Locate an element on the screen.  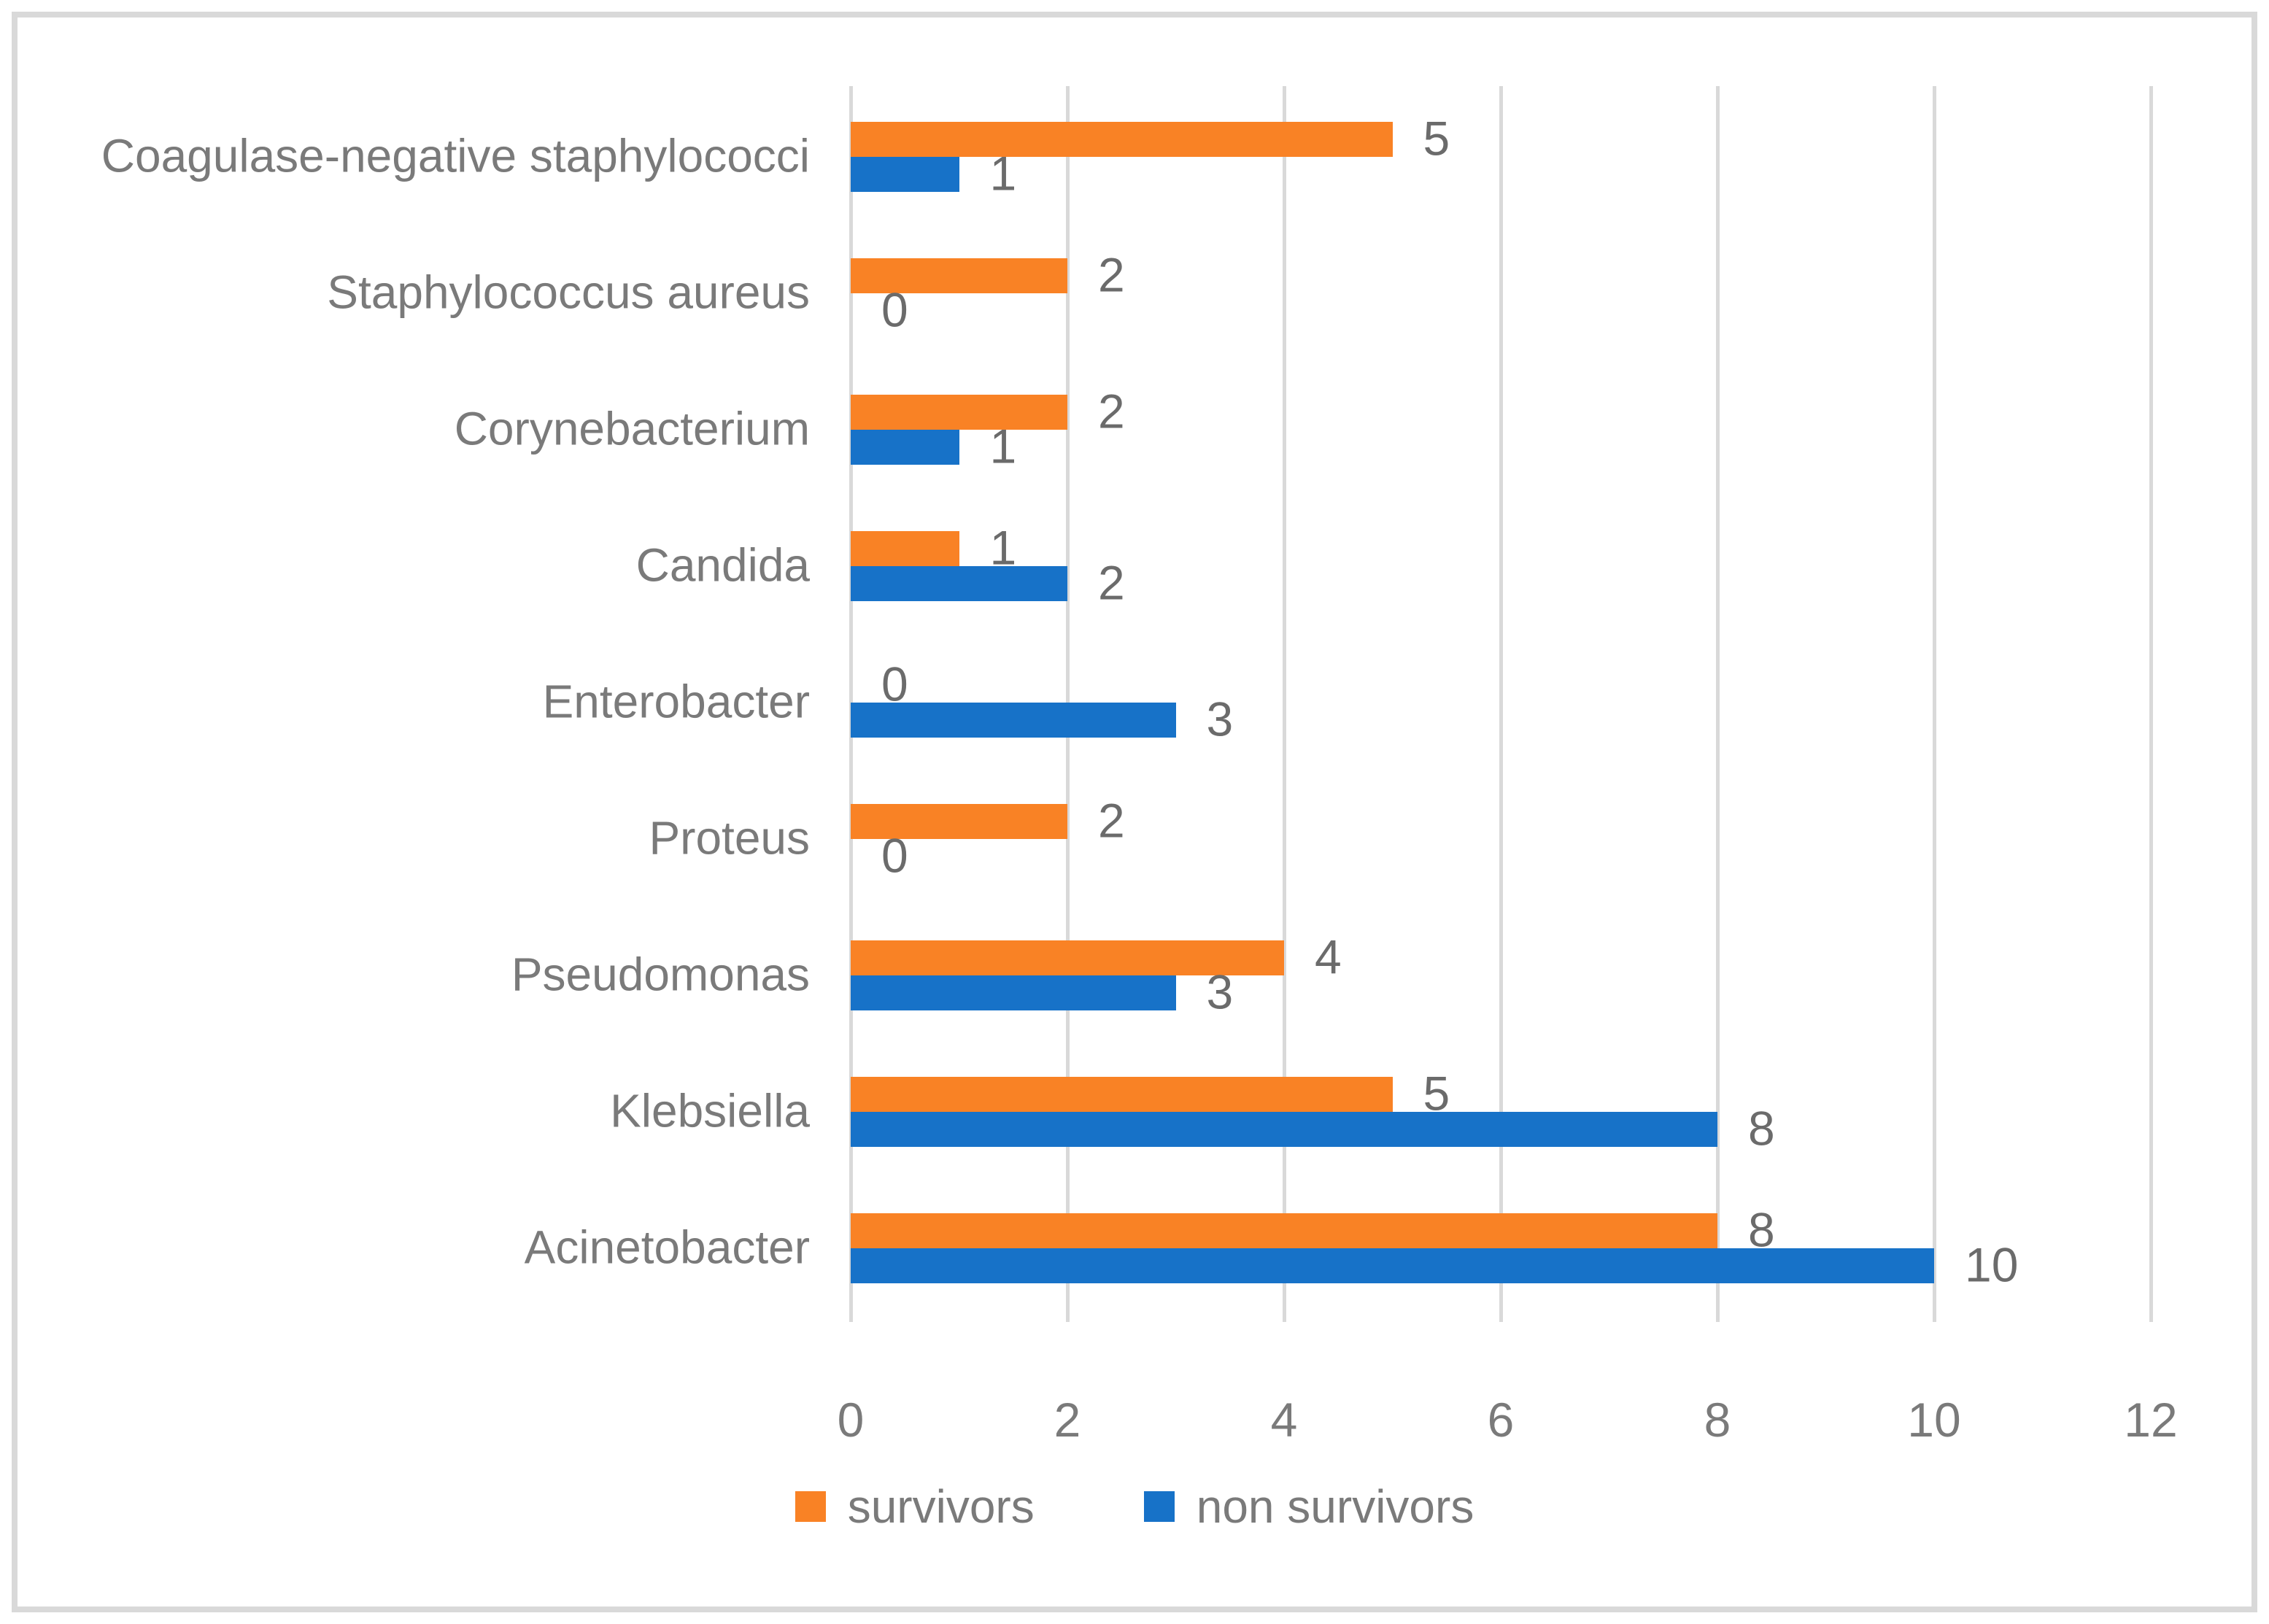
category-label: Candida is located at coordinates (722, 565).